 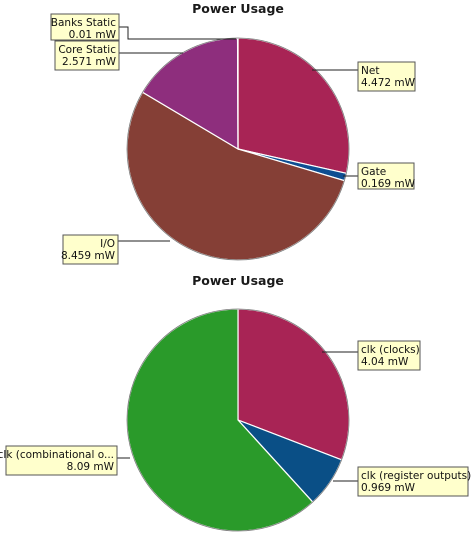 What do you see at coordinates (370, 71) in the screenshot?
I see `slice-name-label: Net` at bounding box center [370, 71].